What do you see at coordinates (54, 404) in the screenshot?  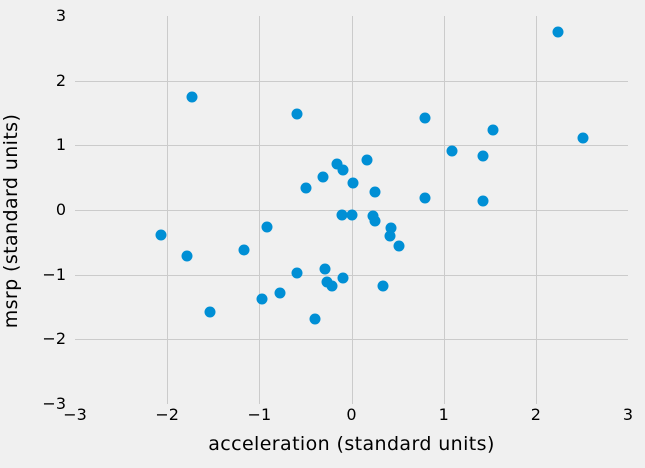 I see `y-tick-label: −3` at bounding box center [54, 404].